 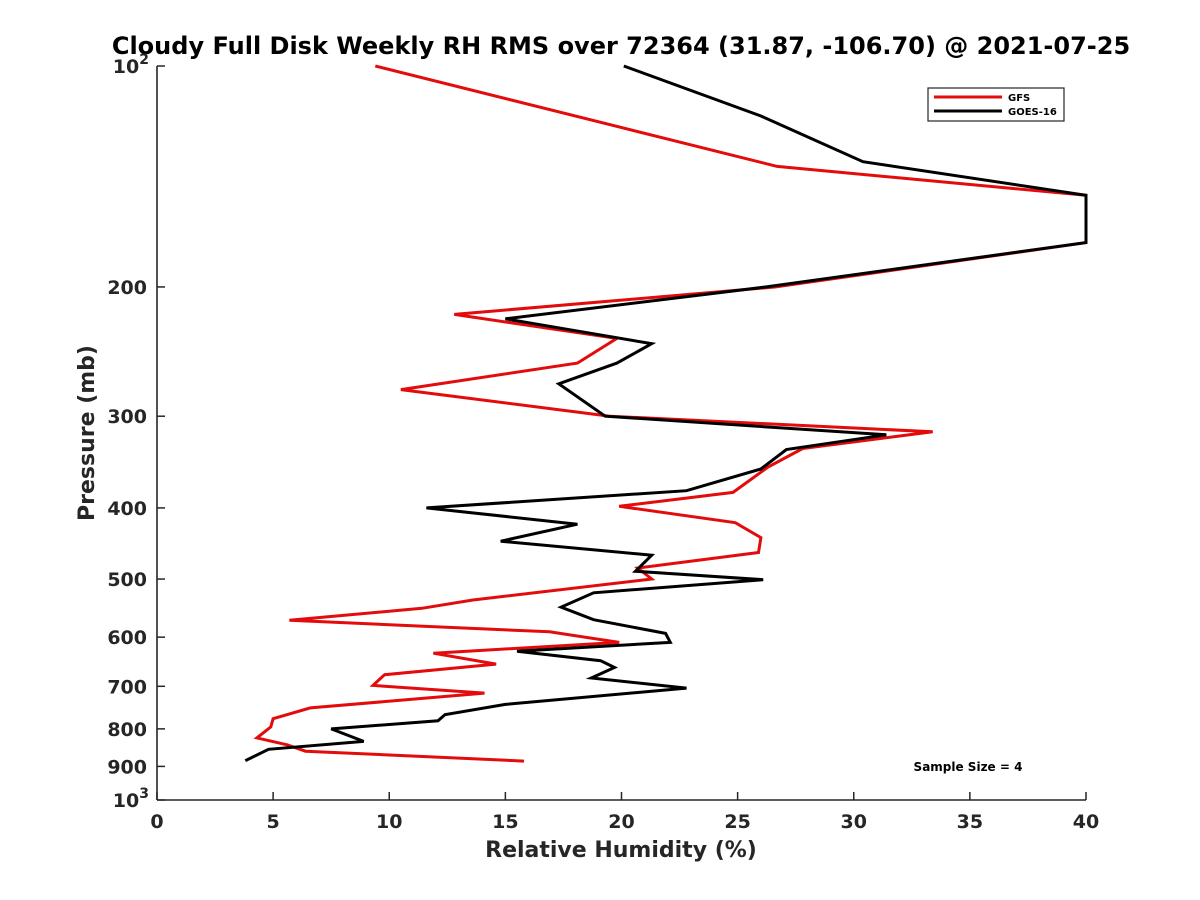 I want to click on y-tick-label: 800, so click(x=127, y=730).